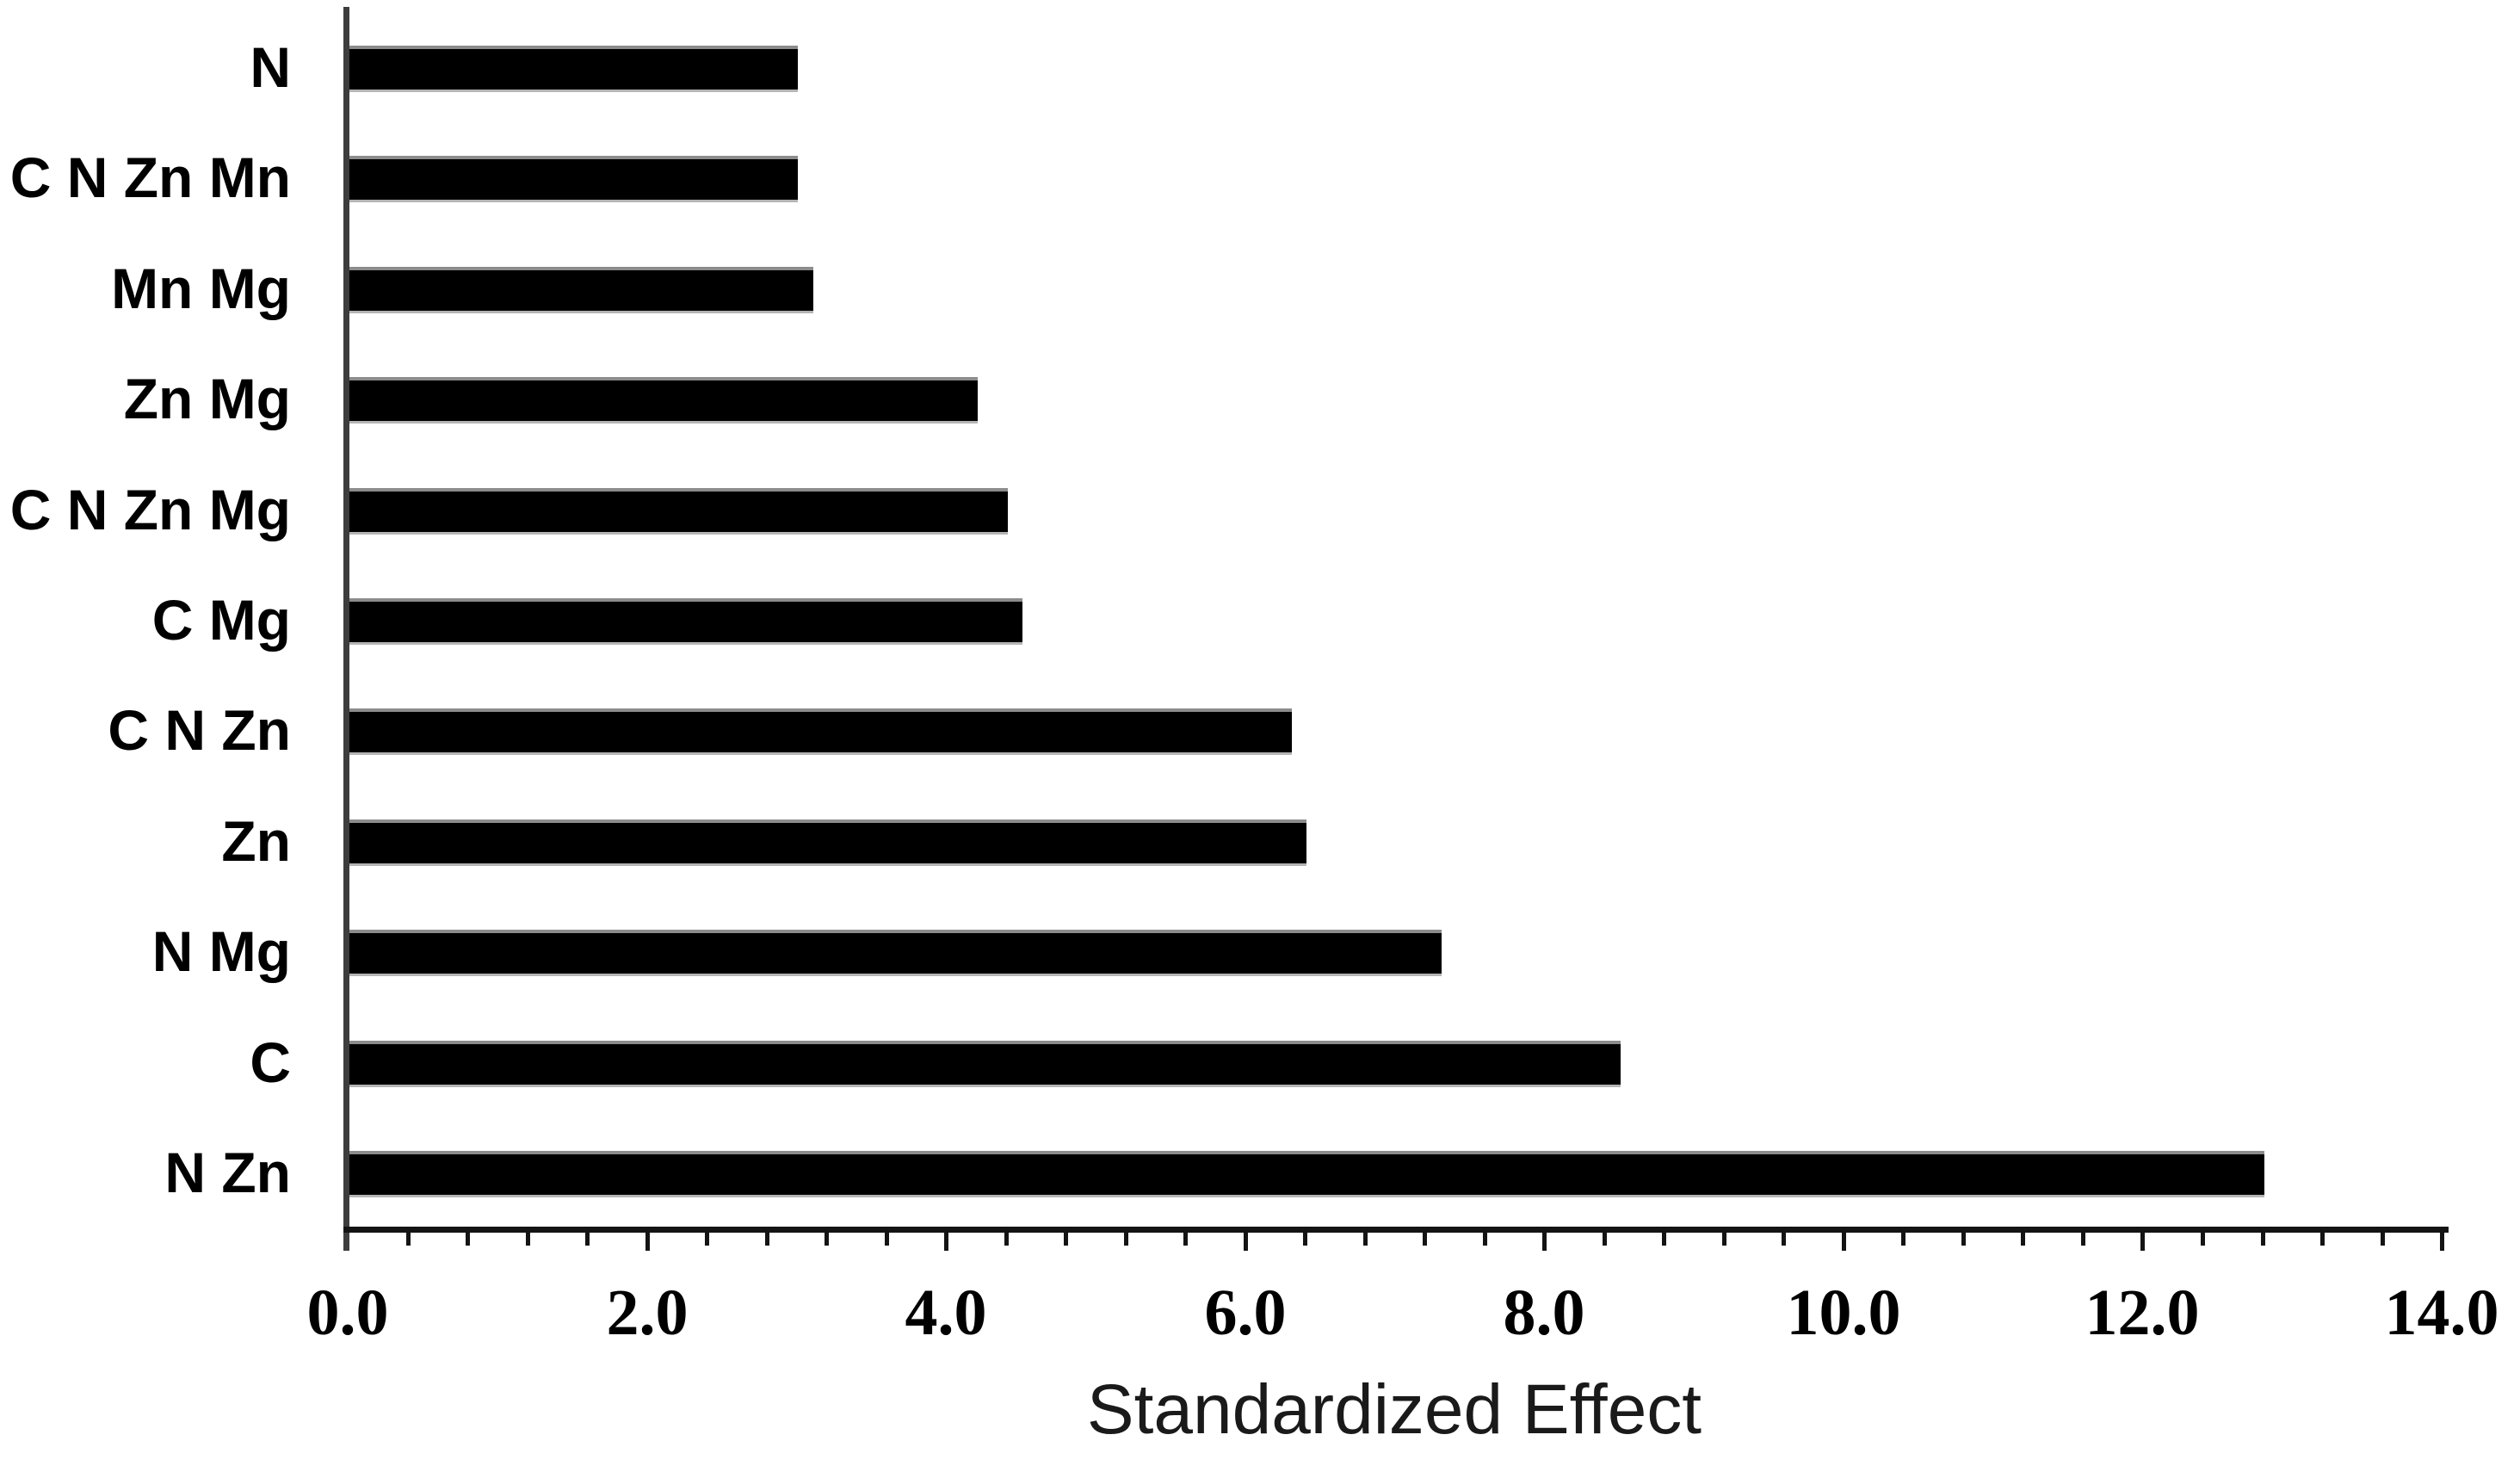 This screenshot has height=1478, width=2520. Describe the element at coordinates (201, 288) in the screenshot. I see `category-label: Mn Mg` at that location.